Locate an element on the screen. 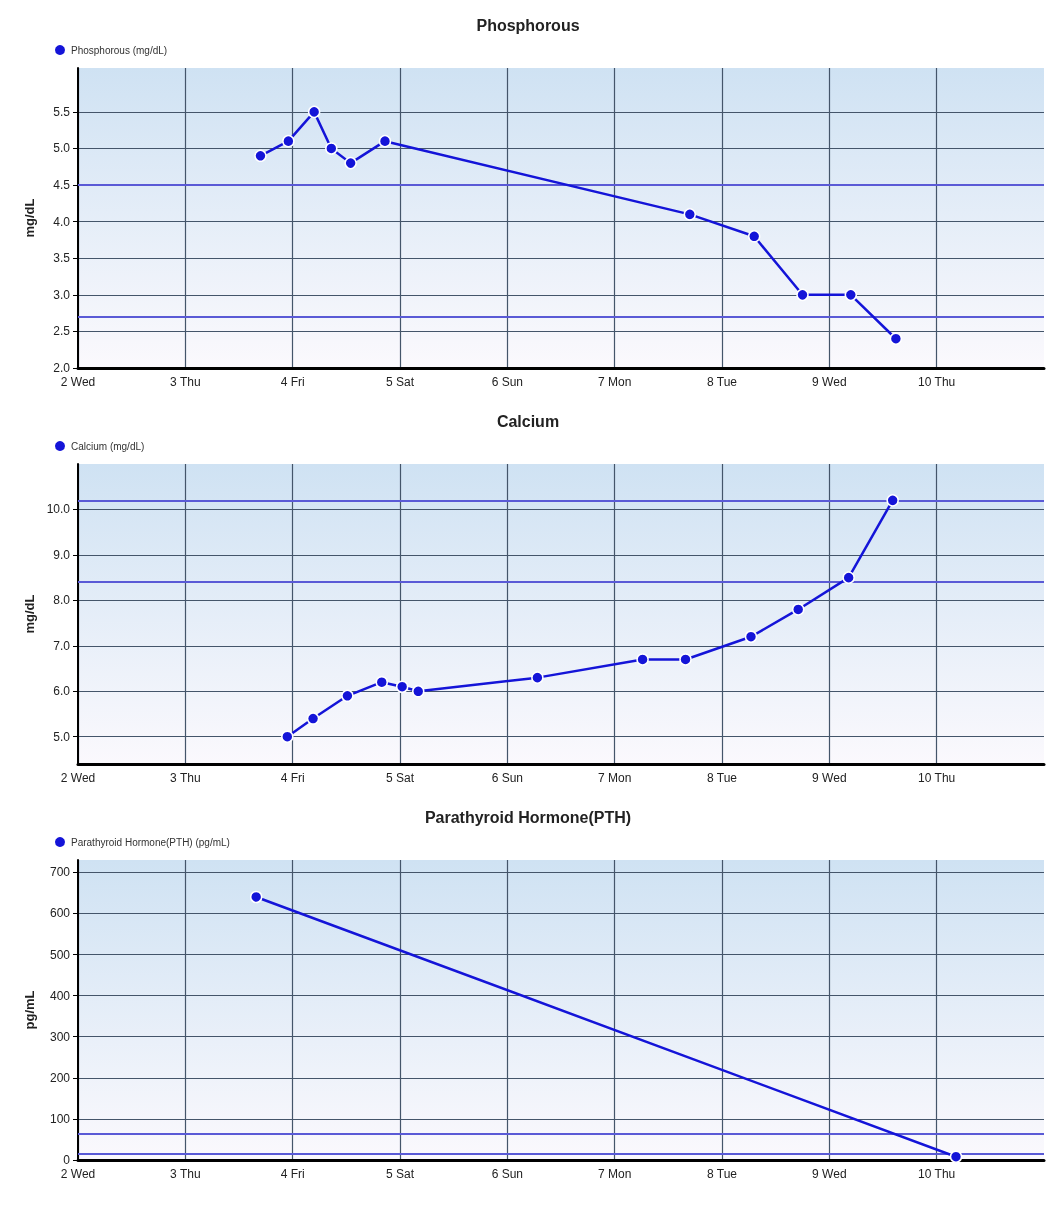 The image size is (1057, 1214). y-tick-label: 200 is located at coordinates (60, 1077).